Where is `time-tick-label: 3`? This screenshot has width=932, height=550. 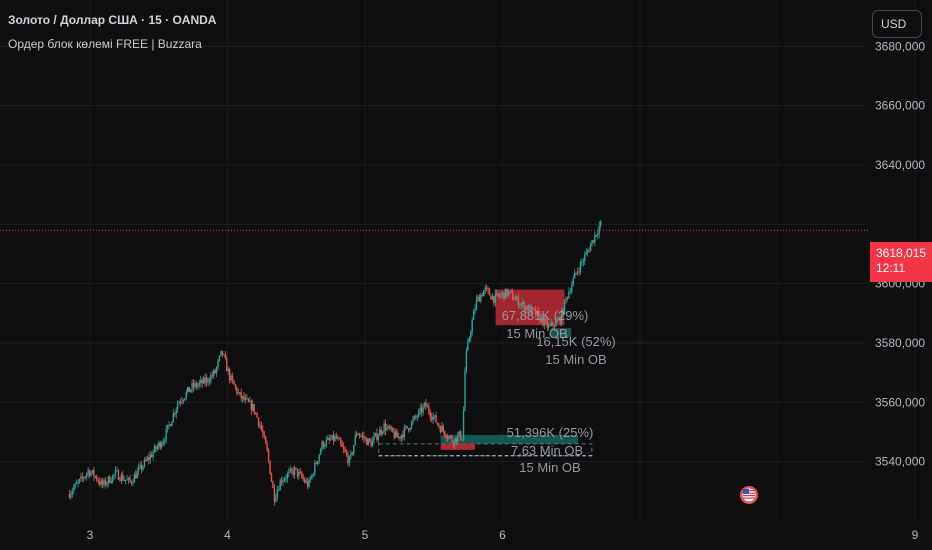 time-tick-label: 3 is located at coordinates (90, 535).